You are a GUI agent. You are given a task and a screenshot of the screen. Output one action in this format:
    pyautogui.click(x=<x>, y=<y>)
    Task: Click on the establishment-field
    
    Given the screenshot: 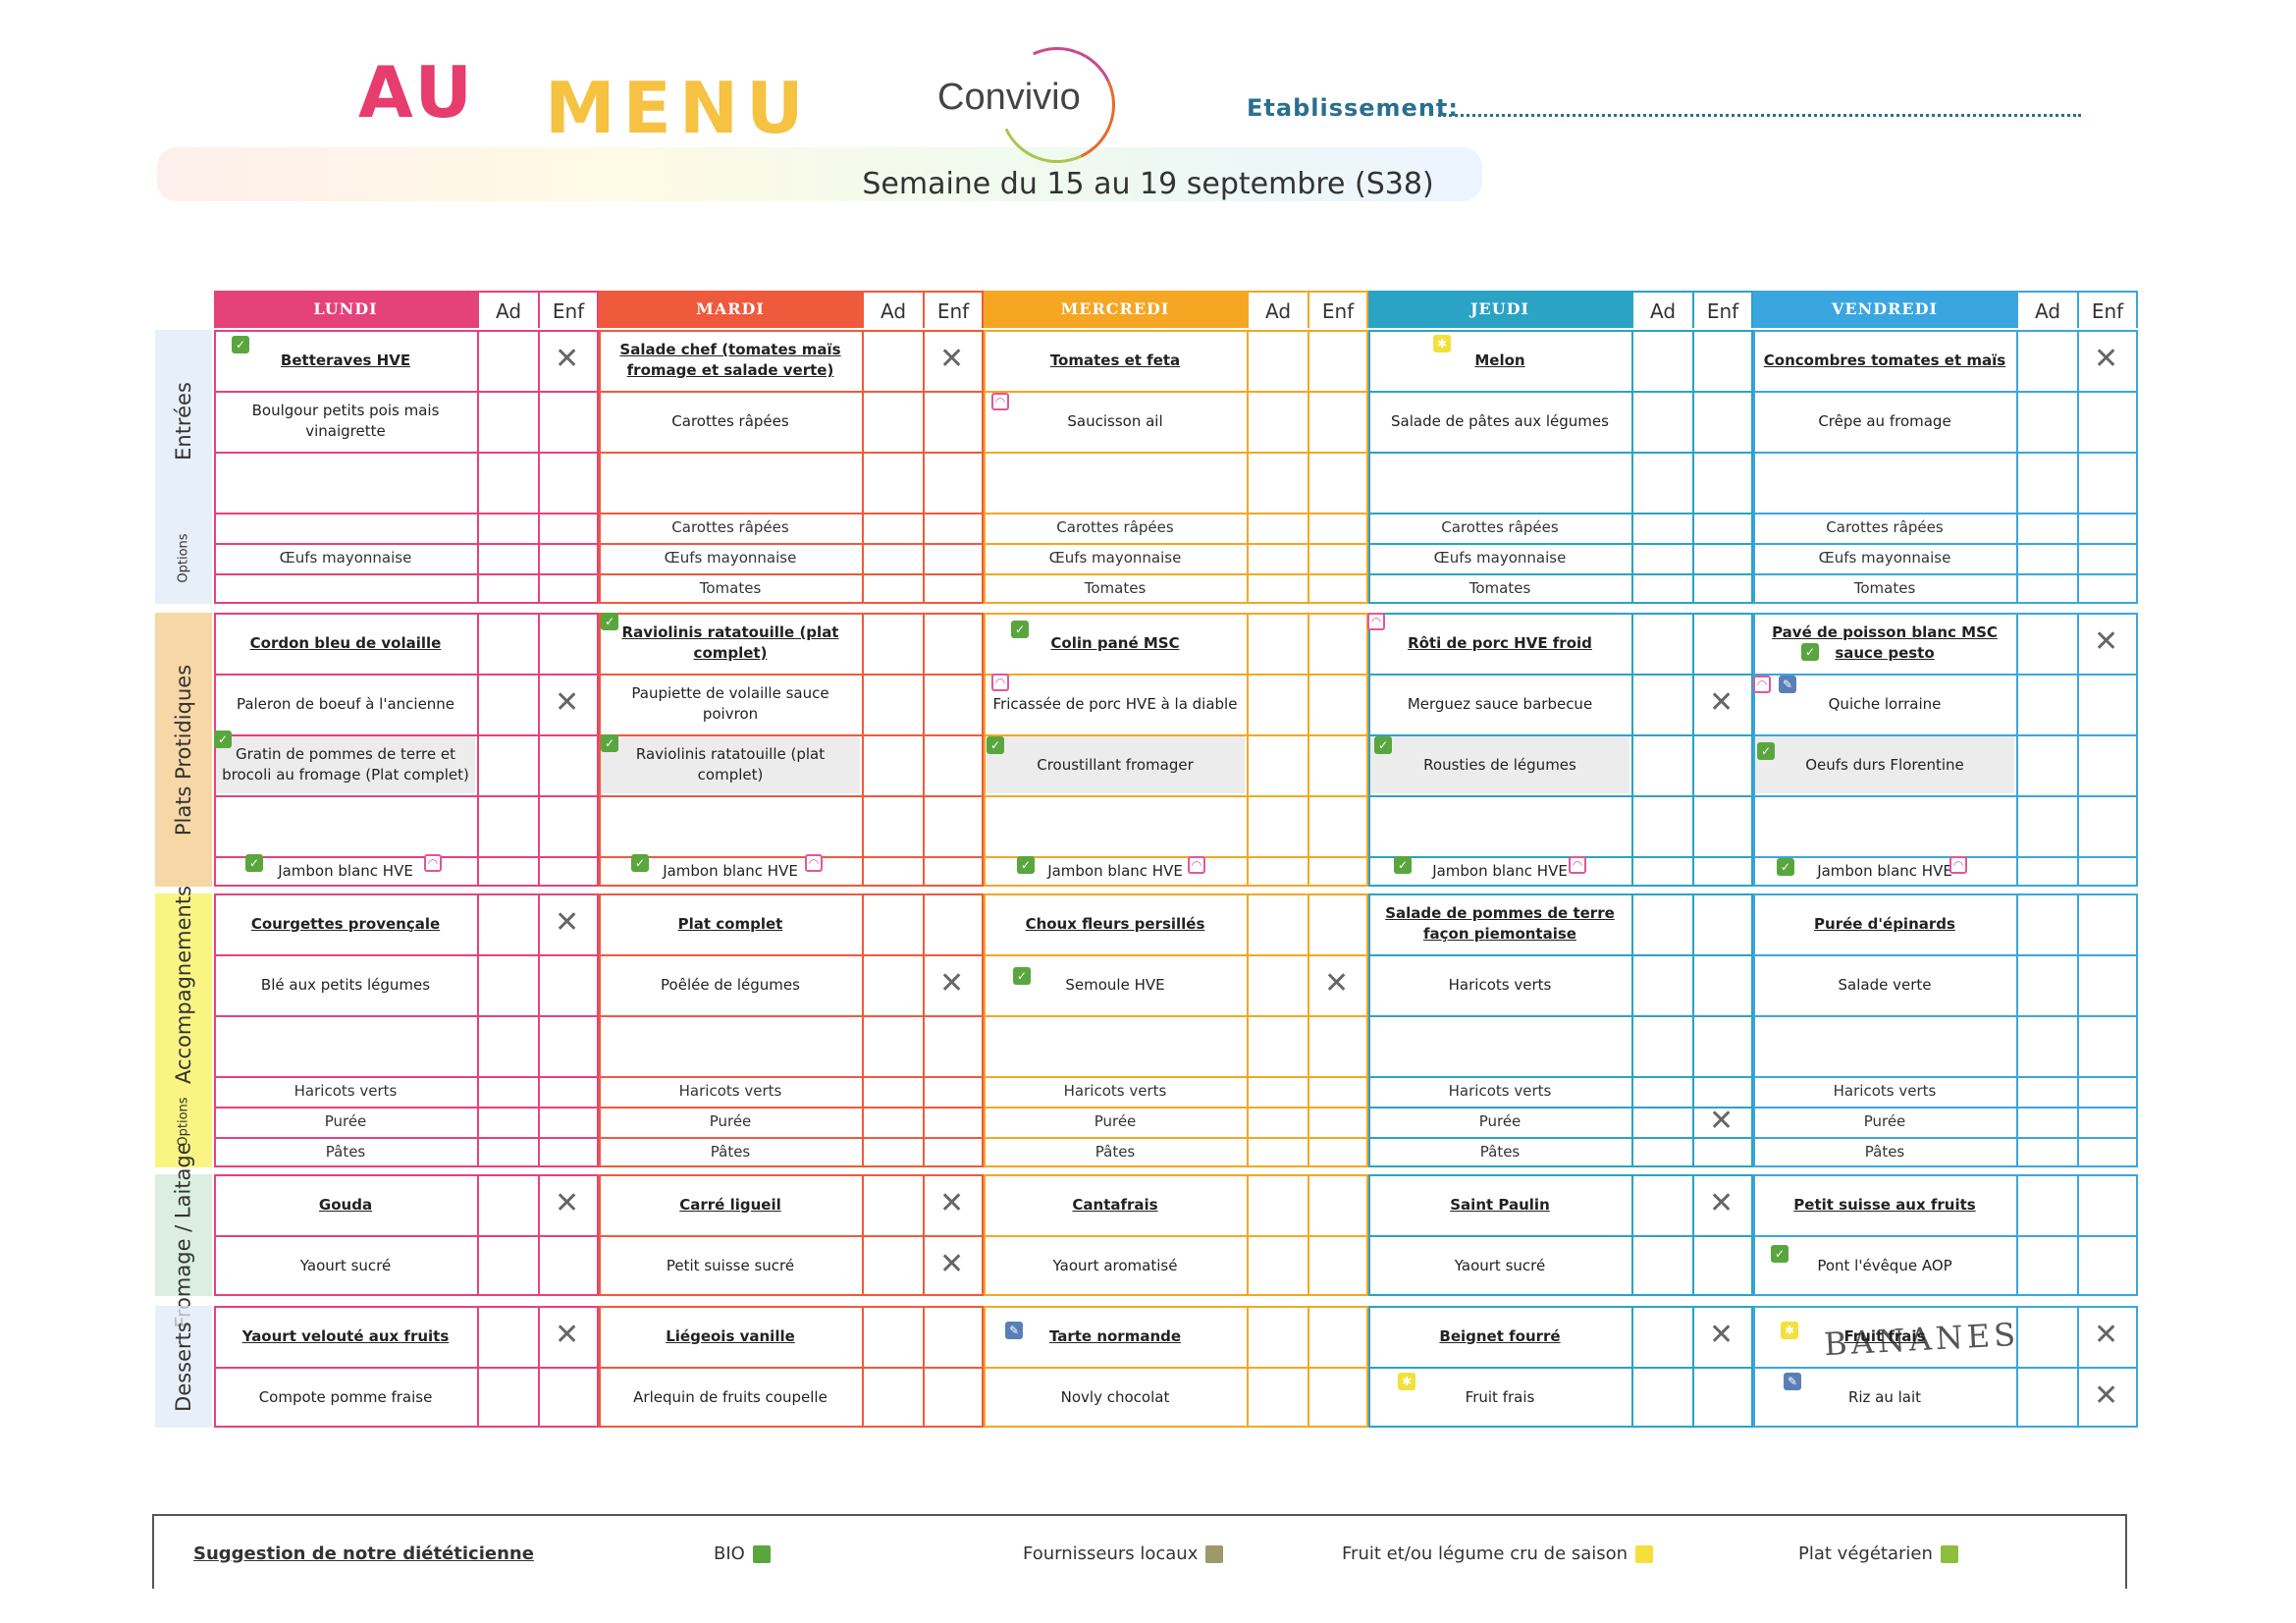 What is the action you would take?
    pyautogui.click(x=1759, y=107)
    